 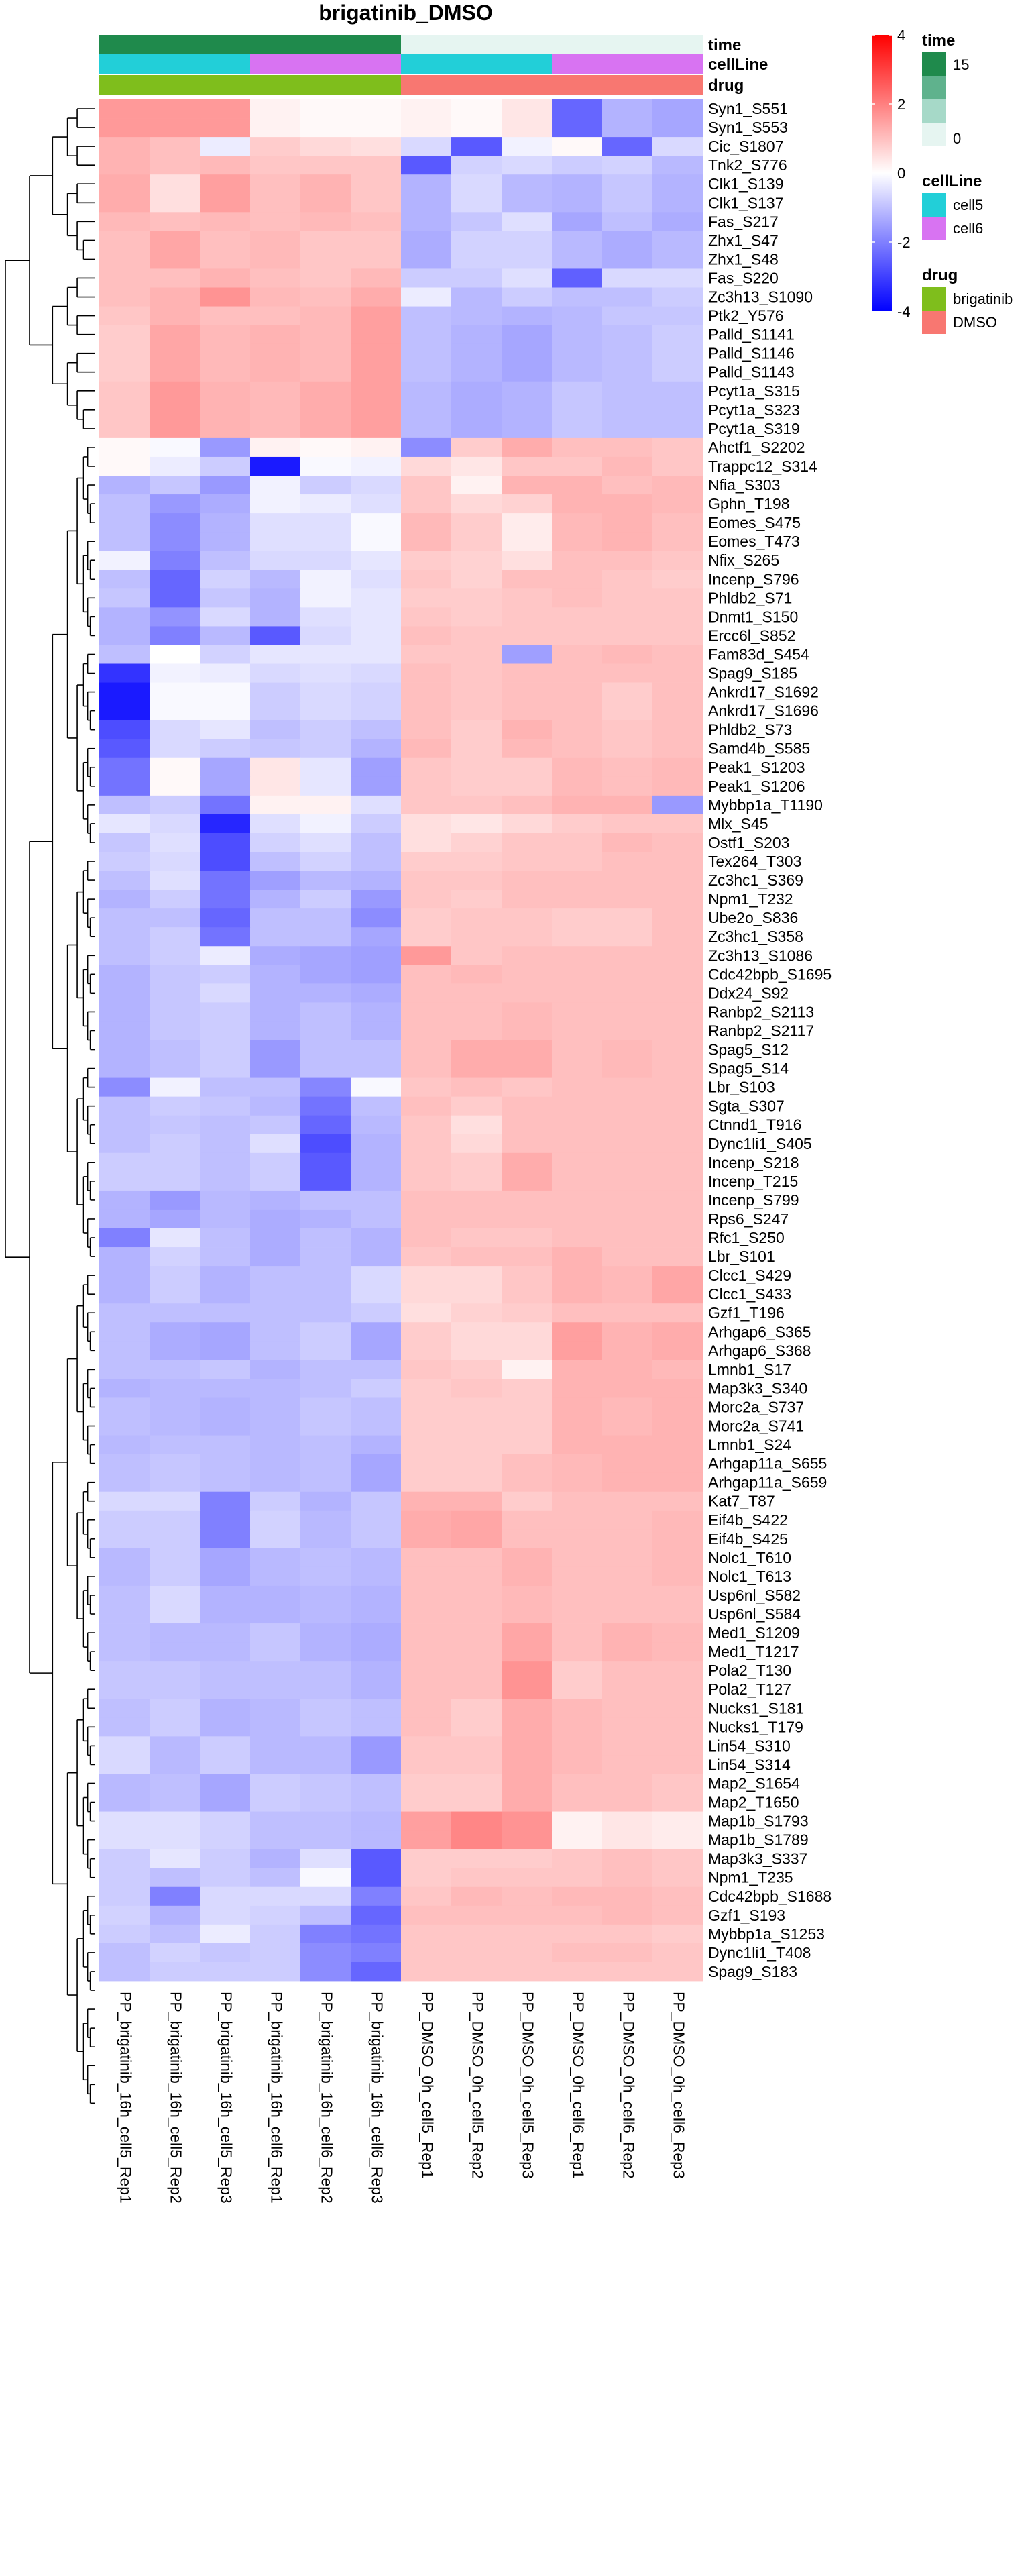 I want to click on legend-label-drug: DMSO, so click(x=975, y=322).